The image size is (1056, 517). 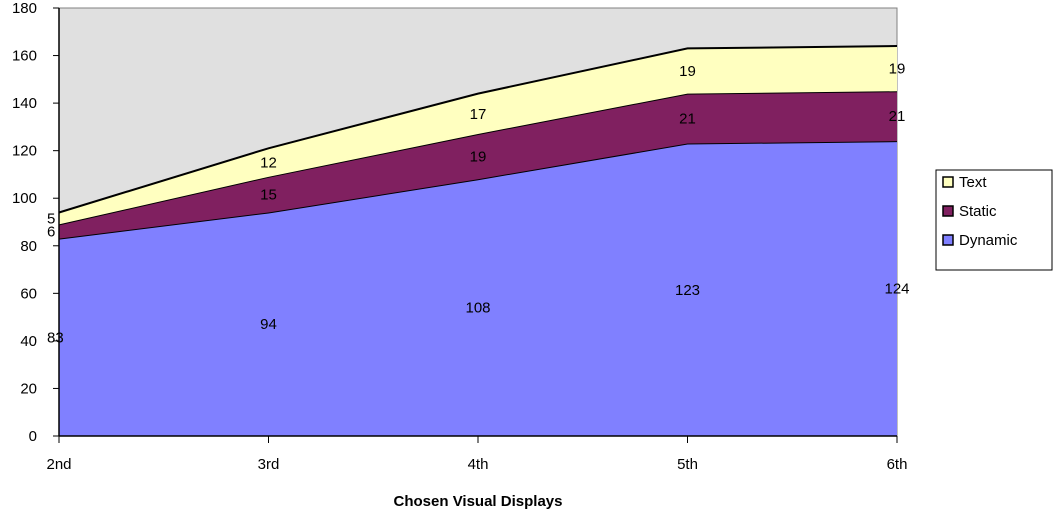 I want to click on x-tick-label: 5th, so click(x=687, y=464).